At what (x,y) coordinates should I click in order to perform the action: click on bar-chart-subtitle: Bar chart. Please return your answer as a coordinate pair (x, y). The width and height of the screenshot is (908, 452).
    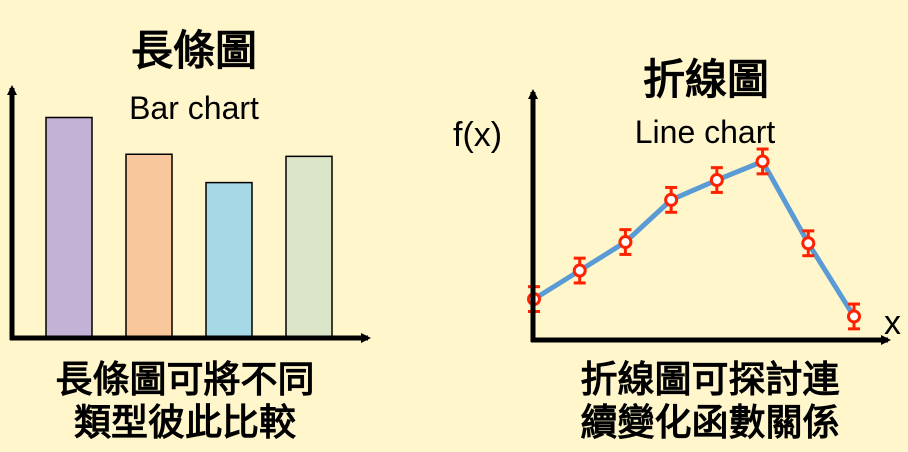
    Looking at the image, I should click on (194, 108).